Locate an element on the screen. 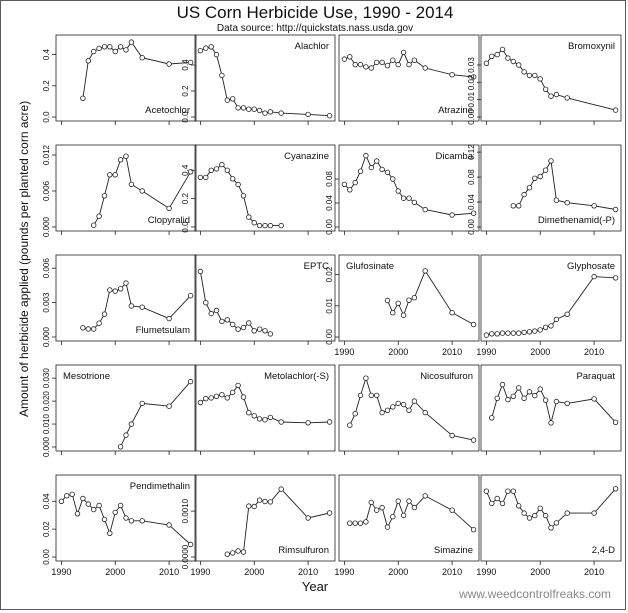 The width and height of the screenshot is (628, 613). panel-glyphosate: 1990 2000 2010 Glyphosate is located at coordinates (549, 305).